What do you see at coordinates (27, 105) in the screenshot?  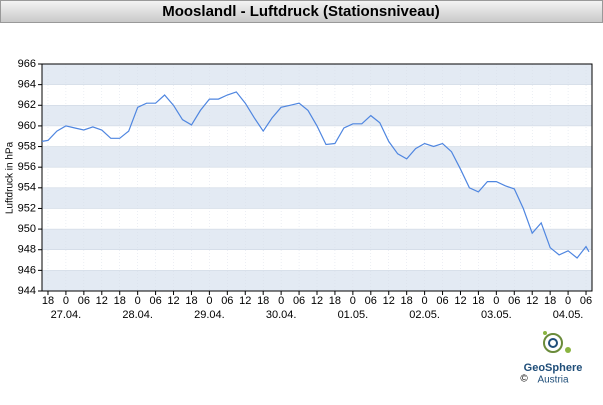 I see `y-tick-label: 962` at bounding box center [27, 105].